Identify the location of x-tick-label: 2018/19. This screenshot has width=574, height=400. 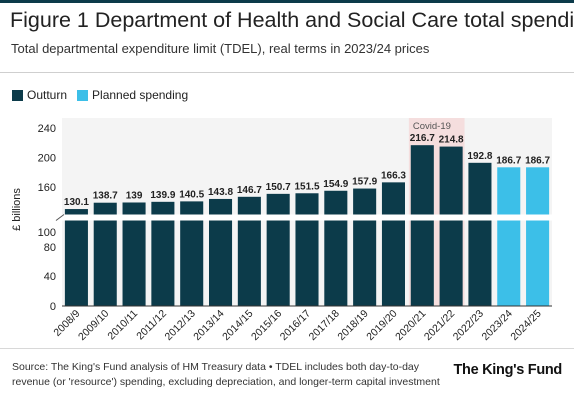
(352, 325).